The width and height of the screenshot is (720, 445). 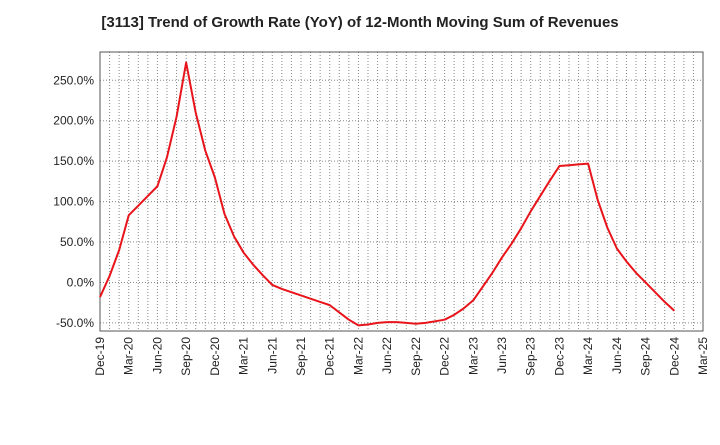 I want to click on x-tick-label: Dec-19, so click(x=100, y=356).